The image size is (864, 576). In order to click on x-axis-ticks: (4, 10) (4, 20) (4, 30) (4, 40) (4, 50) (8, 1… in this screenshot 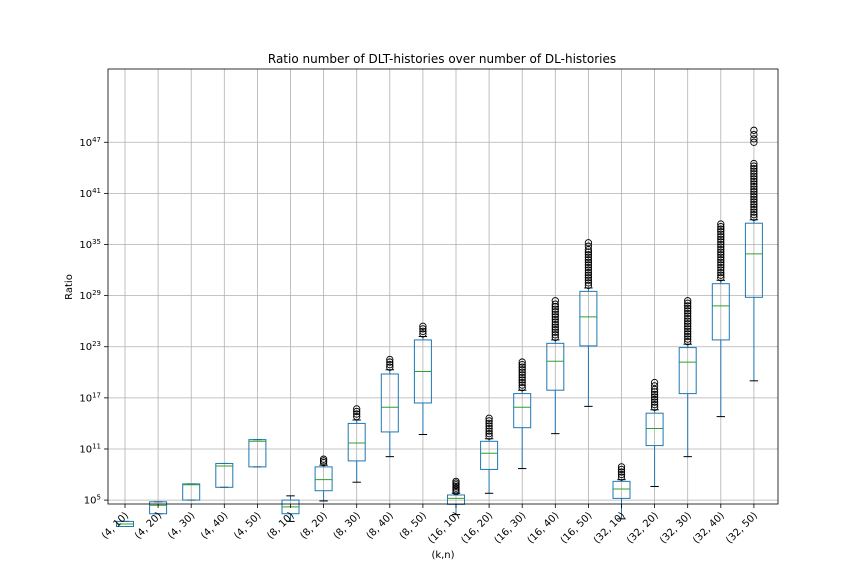, I will do `click(430, 525)`.